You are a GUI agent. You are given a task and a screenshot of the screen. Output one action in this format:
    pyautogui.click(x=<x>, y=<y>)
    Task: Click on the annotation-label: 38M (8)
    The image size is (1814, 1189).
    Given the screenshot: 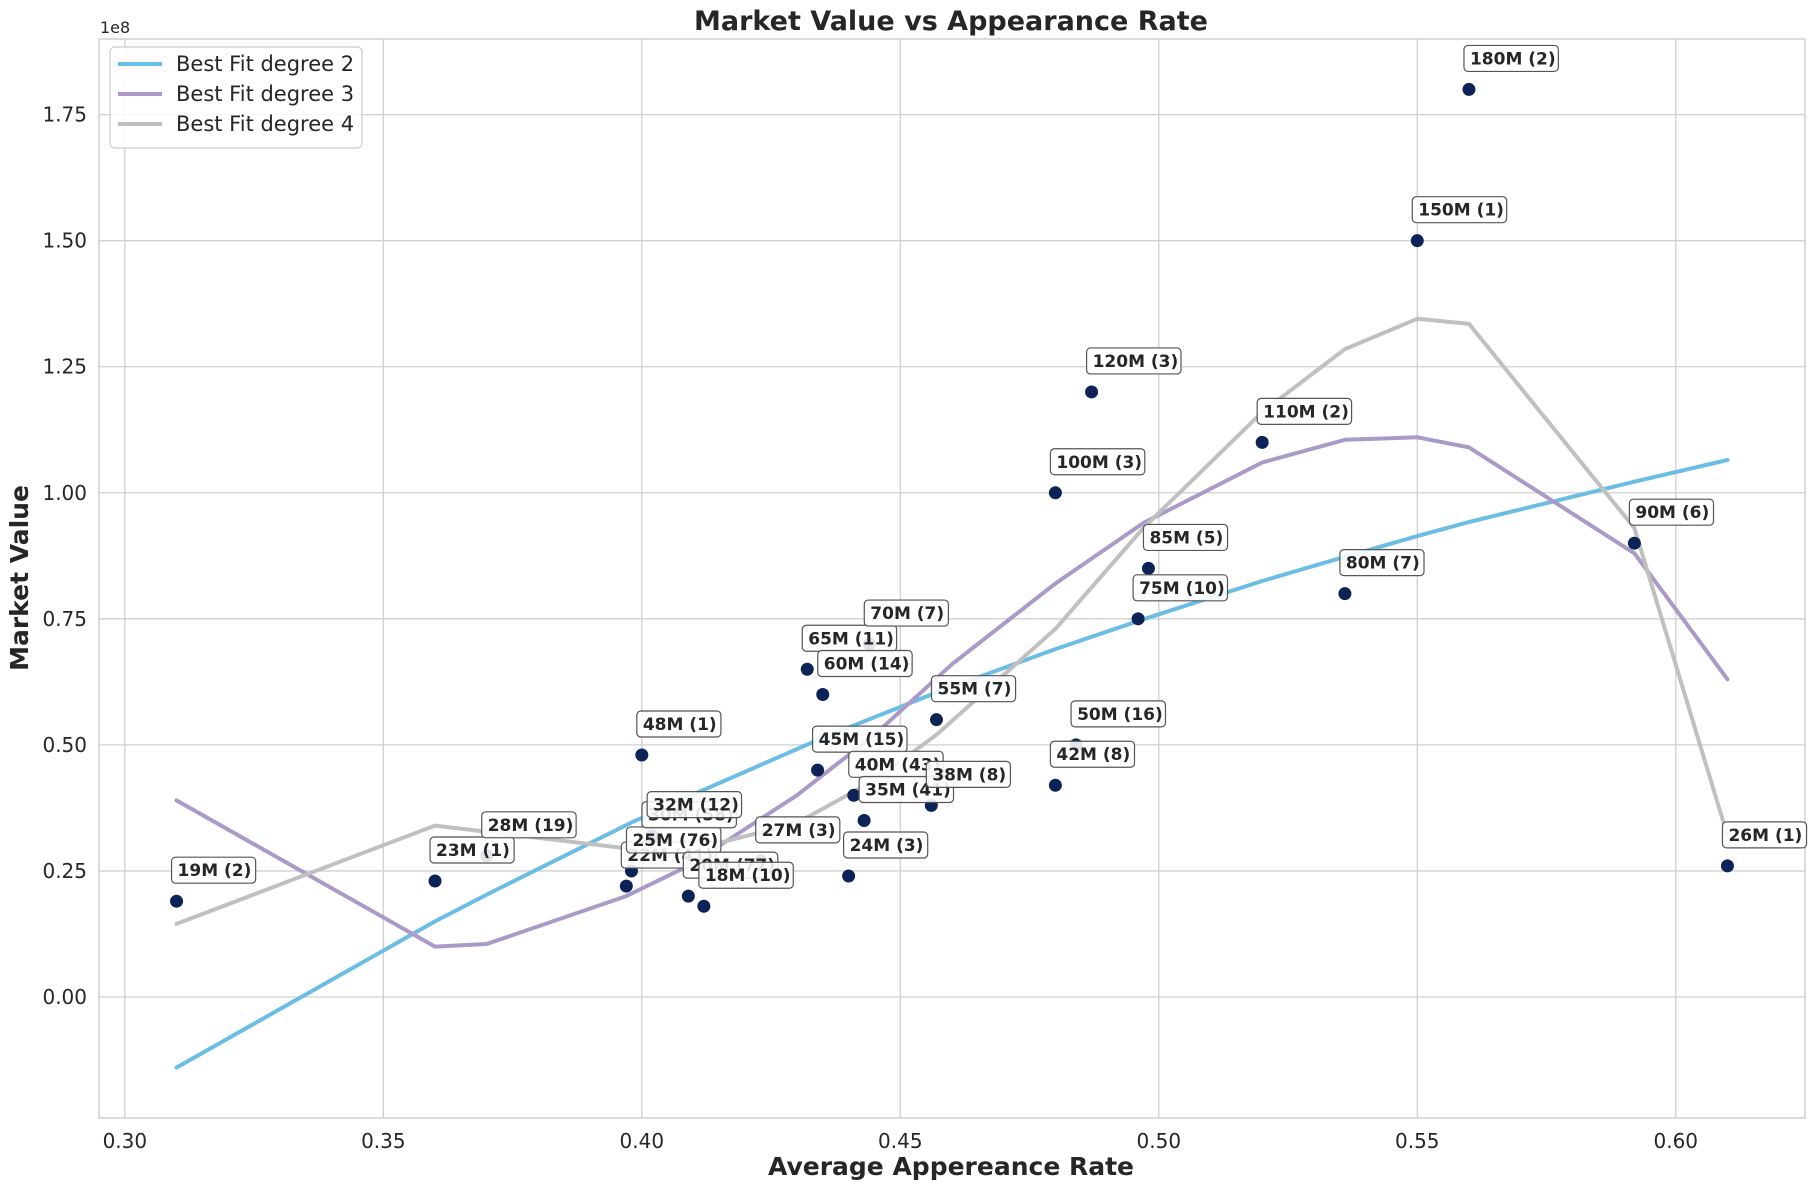 What is the action you would take?
    pyautogui.click(x=969, y=775)
    